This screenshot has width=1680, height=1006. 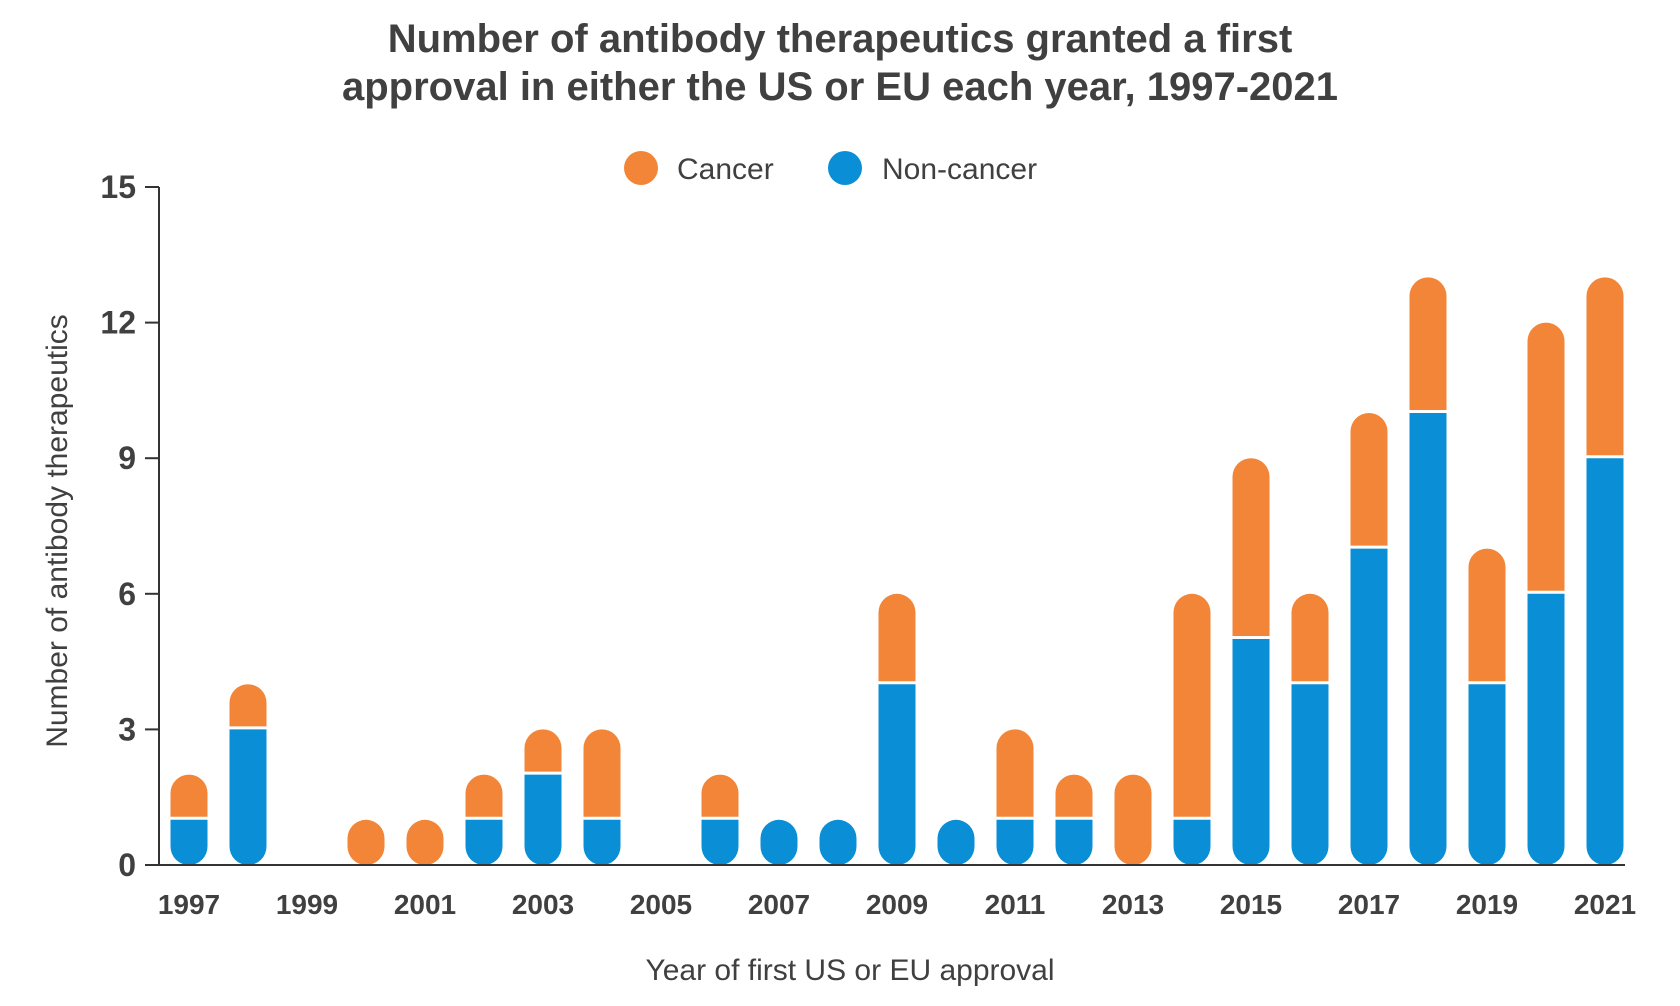 I want to click on bar-cancer-2020, so click(x=1546, y=456).